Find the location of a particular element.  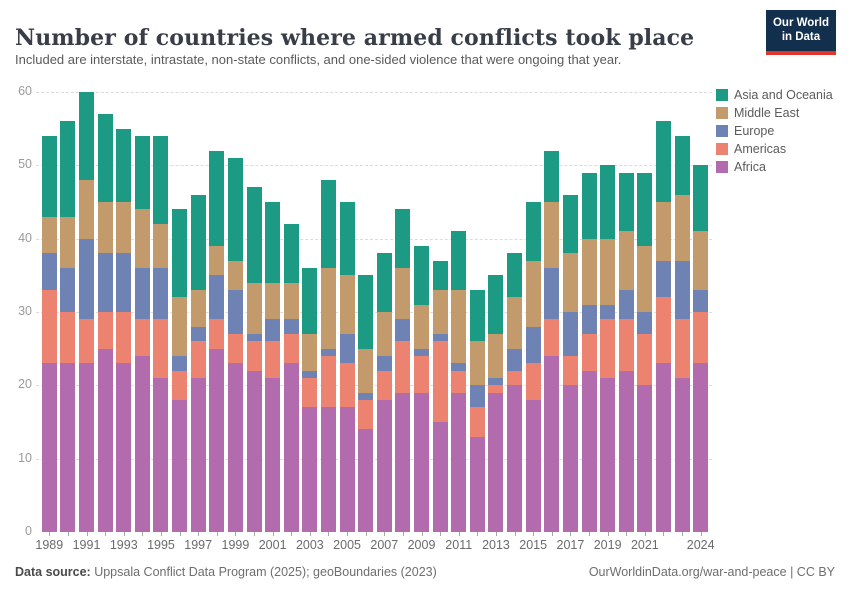

legend-item-asia-and-oceania: Asia and Oceania is located at coordinates (774, 95).